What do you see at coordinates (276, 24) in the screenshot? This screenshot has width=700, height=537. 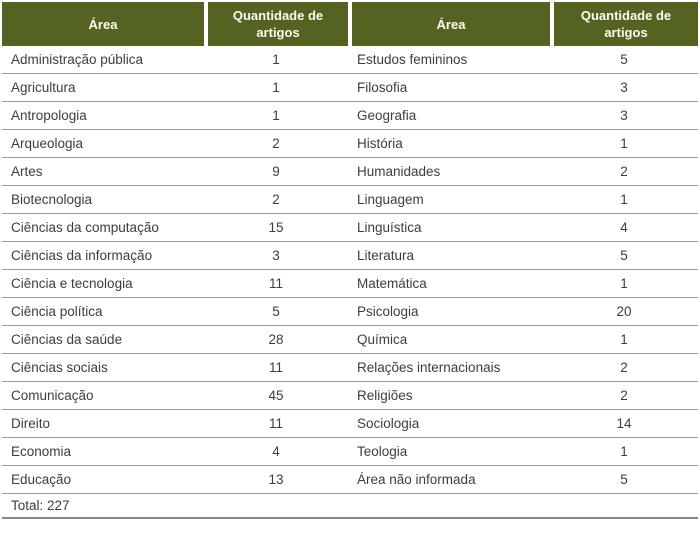 I see `header-qty-left: Quantidade de artigos` at bounding box center [276, 24].